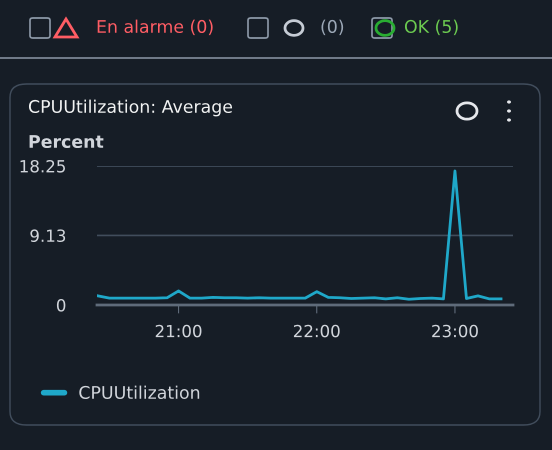 This screenshot has height=450, width=552. What do you see at coordinates (431, 28) in the screenshot?
I see `text: OK (5)` at bounding box center [431, 28].